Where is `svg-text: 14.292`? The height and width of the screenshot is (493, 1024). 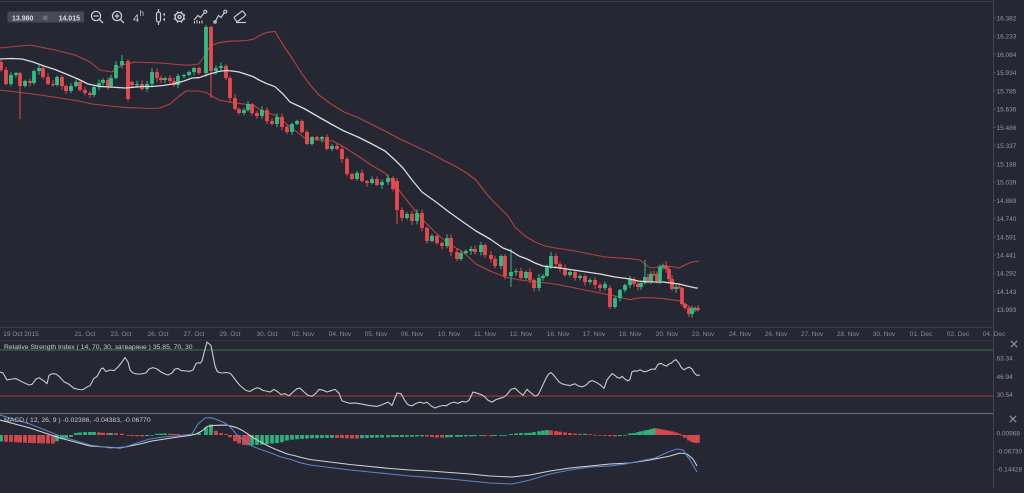 svg-text: 14.292 is located at coordinates (1007, 274).